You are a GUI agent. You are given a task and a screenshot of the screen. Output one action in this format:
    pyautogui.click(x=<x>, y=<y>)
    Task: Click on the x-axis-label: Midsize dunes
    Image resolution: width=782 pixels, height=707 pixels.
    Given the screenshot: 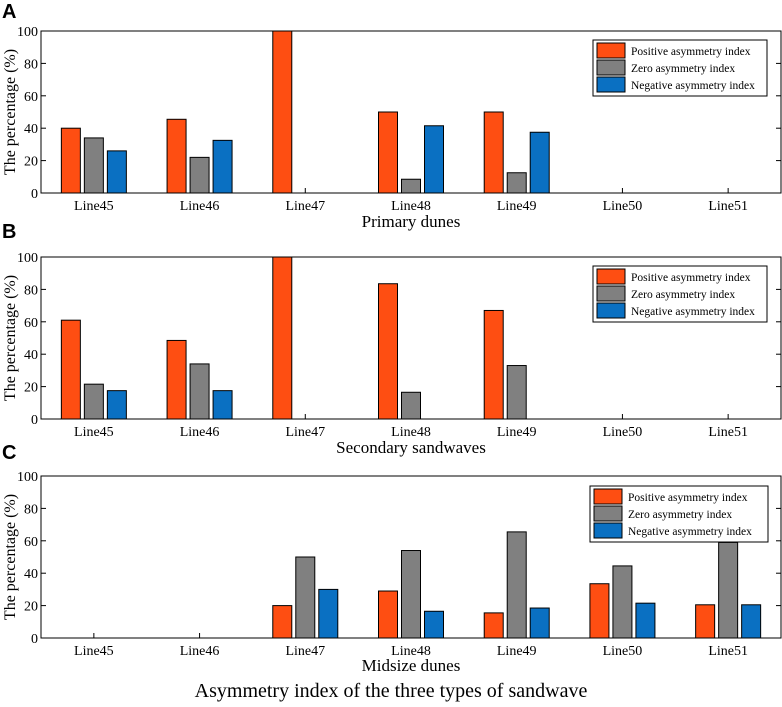 What is the action you would take?
    pyautogui.click(x=411, y=665)
    